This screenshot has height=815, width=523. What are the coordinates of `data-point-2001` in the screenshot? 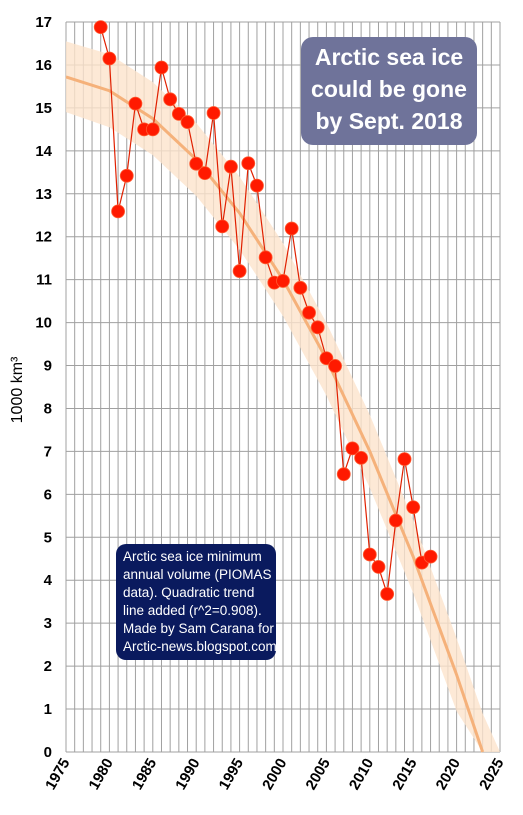 It's located at (291, 228).